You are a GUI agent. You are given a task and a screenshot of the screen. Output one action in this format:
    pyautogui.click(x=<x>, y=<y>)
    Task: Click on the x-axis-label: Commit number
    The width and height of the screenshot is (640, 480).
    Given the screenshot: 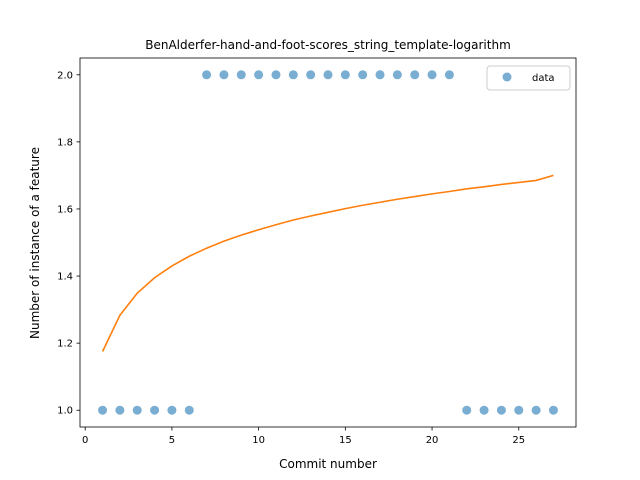 What is the action you would take?
    pyautogui.click(x=328, y=464)
    